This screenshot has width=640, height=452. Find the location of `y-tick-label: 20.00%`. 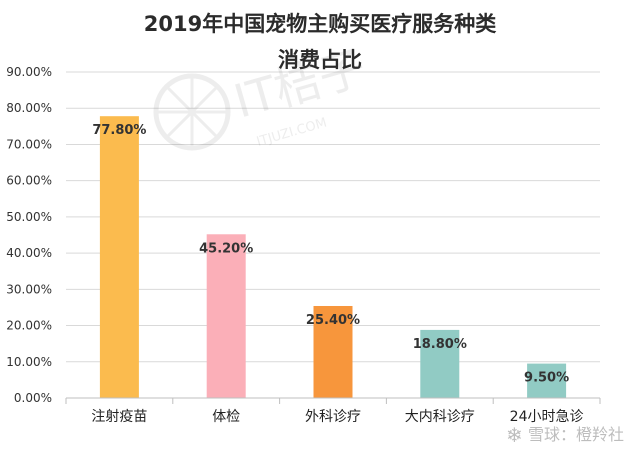

y-tick-label: 20.00% is located at coordinates (29, 326).